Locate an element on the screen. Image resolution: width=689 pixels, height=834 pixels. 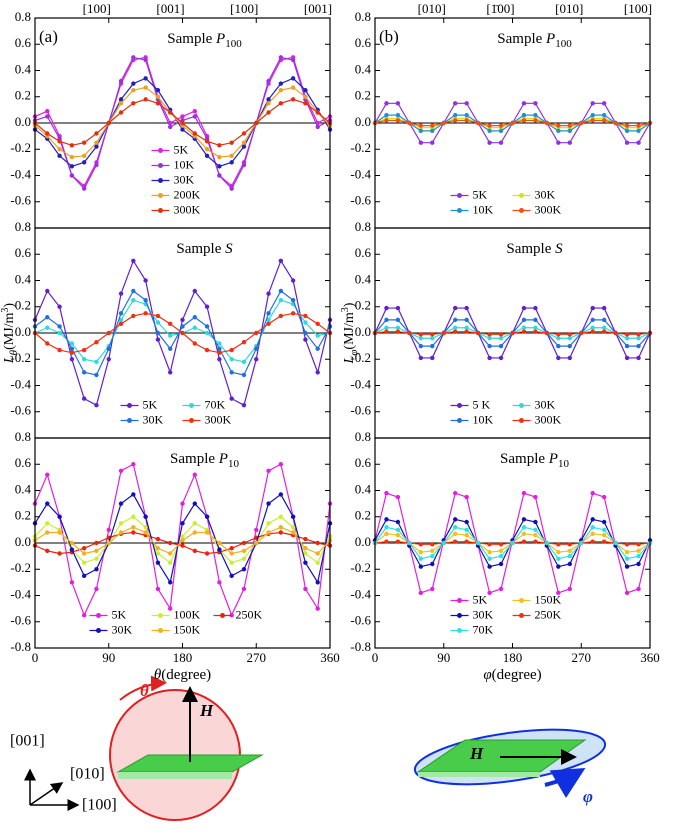
legend-label: 5K is located at coordinates (119, 614).